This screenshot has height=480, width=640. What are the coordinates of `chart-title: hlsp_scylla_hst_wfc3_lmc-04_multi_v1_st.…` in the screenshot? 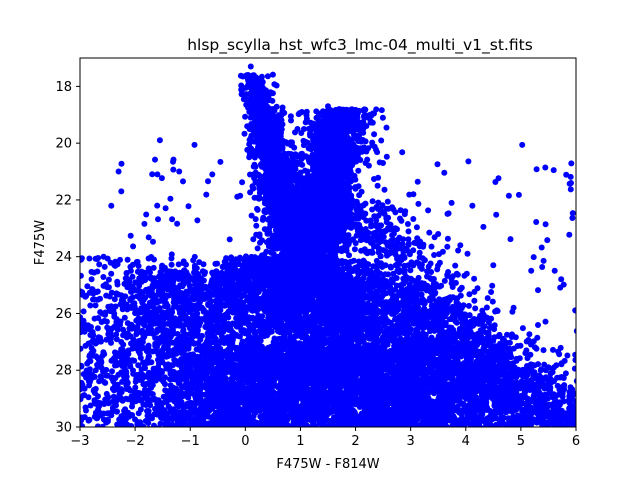 It's located at (360, 45).